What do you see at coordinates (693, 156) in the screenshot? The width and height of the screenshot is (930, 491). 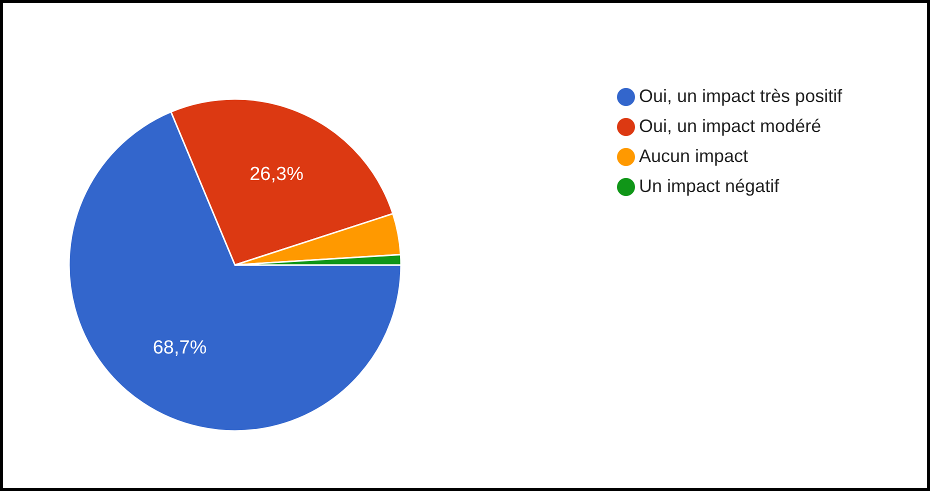 I see `legend-label: Aucun impact` at bounding box center [693, 156].